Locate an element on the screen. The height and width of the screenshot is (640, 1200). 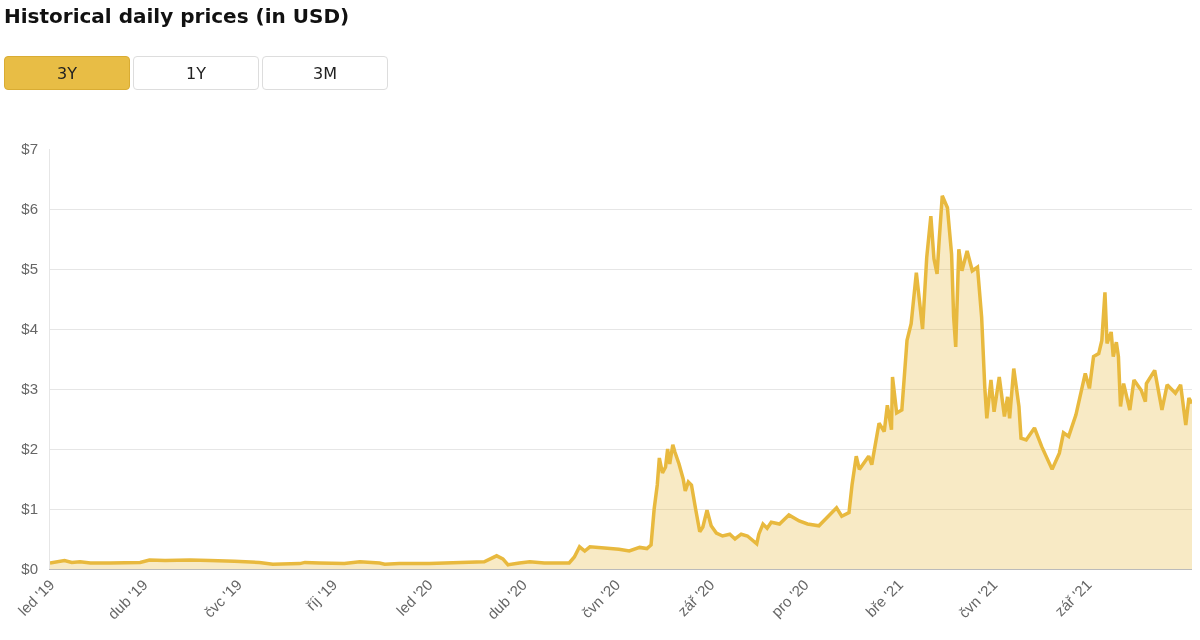
x-tick-label: led '19 is located at coordinates (36, 597).